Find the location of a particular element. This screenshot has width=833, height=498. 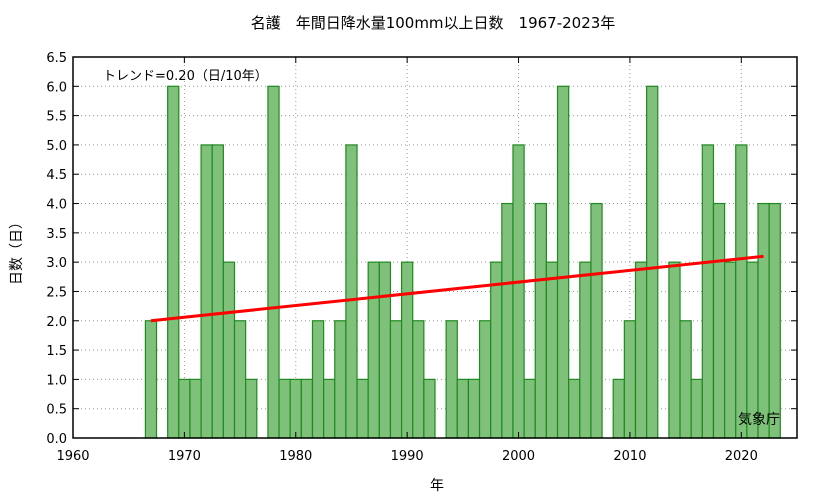

bar-1974 is located at coordinates (229, 350).